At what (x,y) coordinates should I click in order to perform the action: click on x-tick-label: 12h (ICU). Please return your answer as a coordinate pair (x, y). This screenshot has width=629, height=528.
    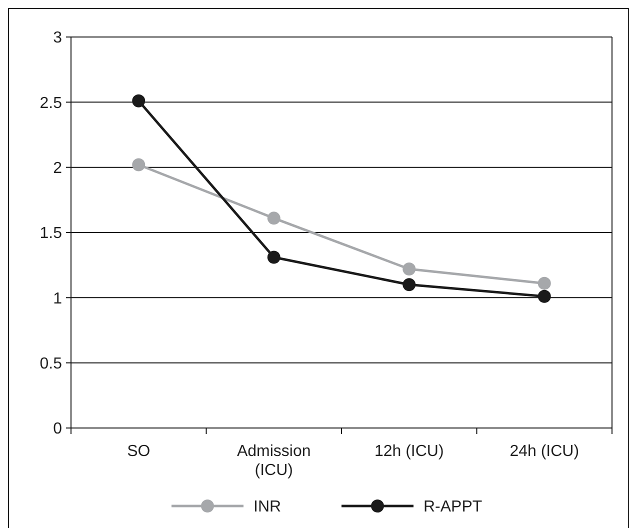
    Looking at the image, I should click on (409, 451).